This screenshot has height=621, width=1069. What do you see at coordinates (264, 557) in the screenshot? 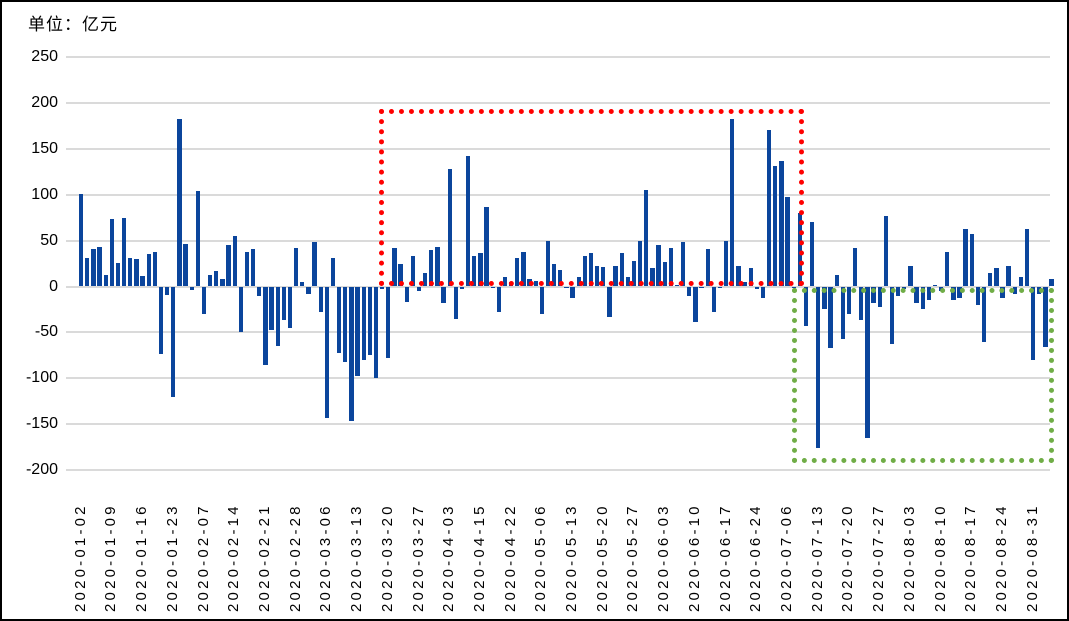
I see `x-tick-label: 2020-02-21` at bounding box center [264, 557].